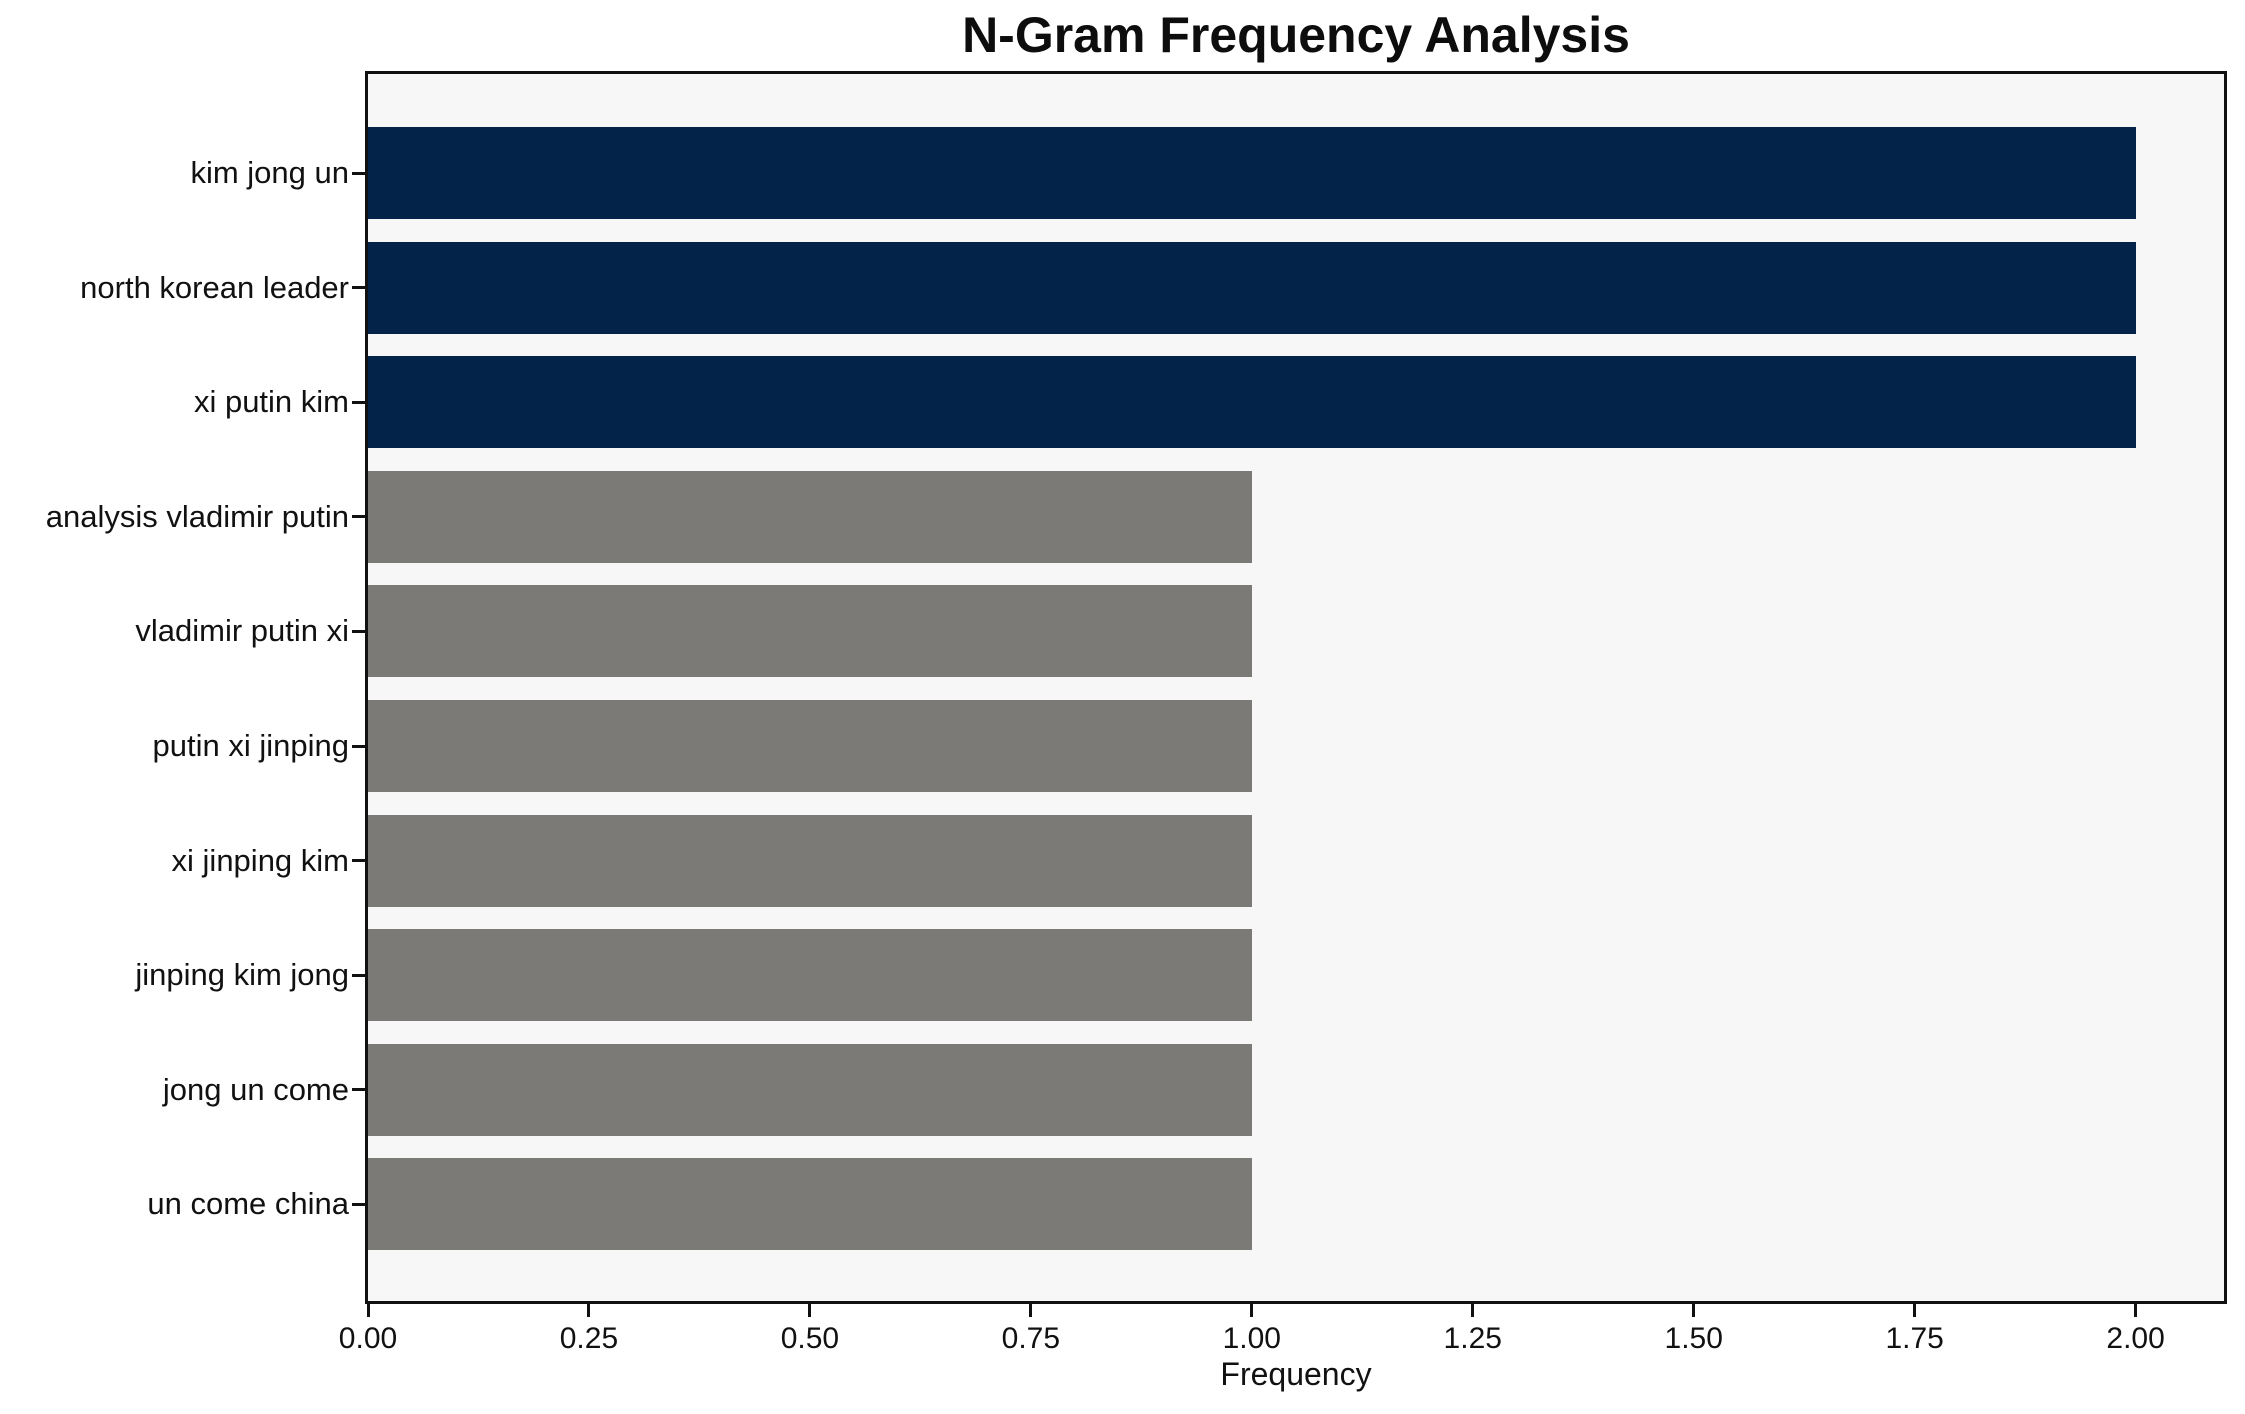 This screenshot has width=2245, height=1414. Describe the element at coordinates (250, 745) in the screenshot. I see `y-tick-label: putin xi jinping` at that location.